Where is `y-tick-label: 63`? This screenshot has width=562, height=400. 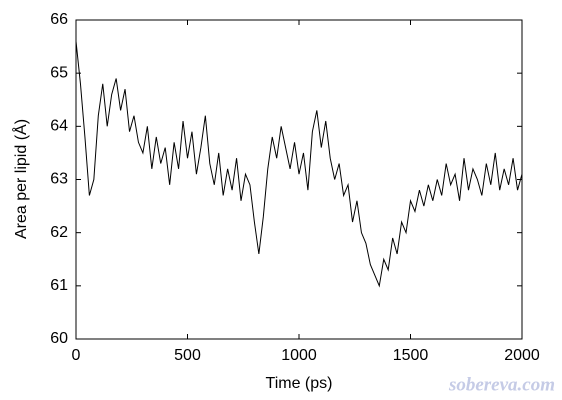 y-tick-label: 63 is located at coordinates (59, 179).